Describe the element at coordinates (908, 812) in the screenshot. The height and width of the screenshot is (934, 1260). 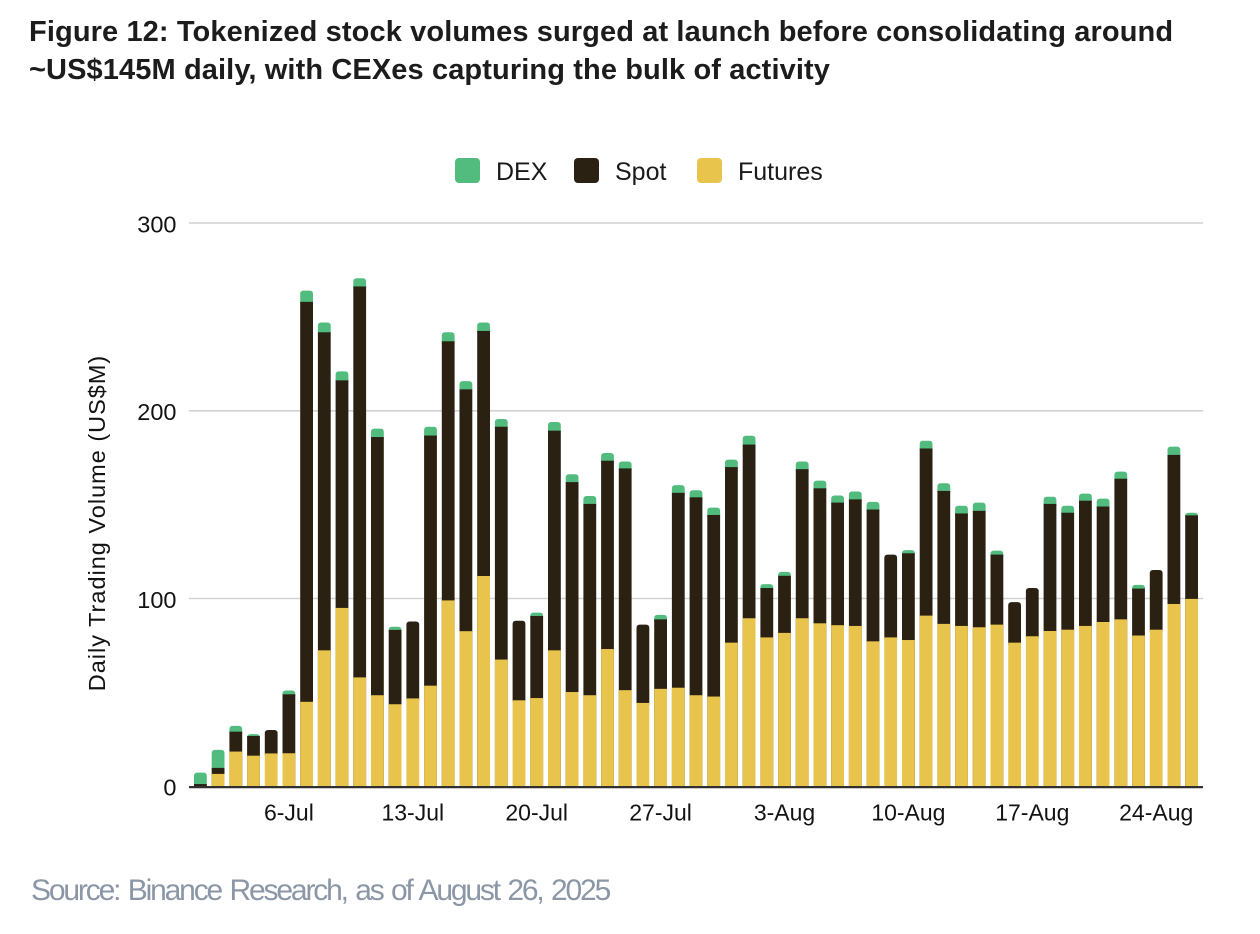
I see `svg-text: 10-Aug` at that location.